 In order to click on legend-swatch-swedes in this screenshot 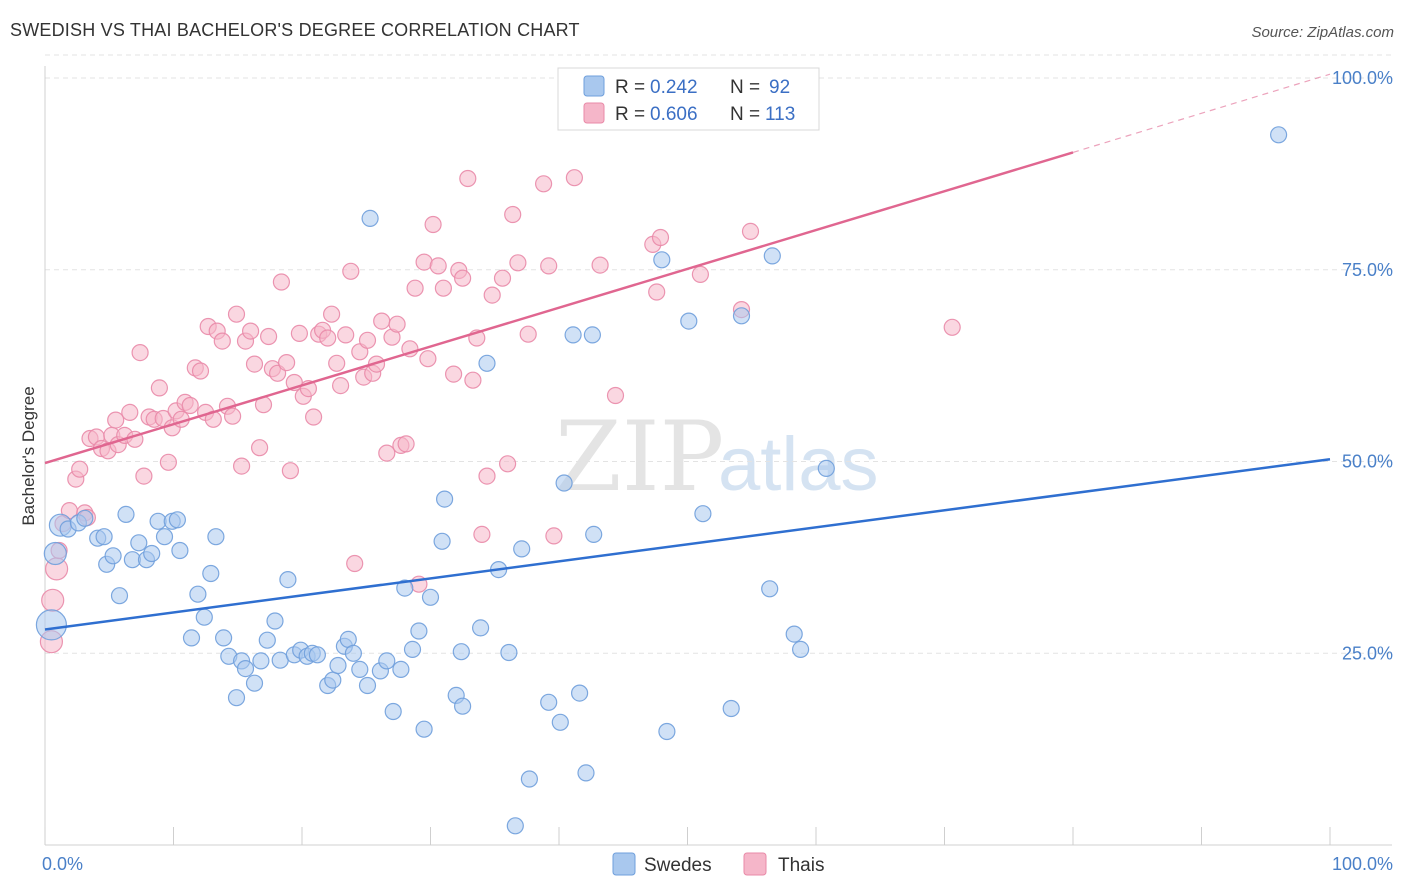, I will do `click(594, 86)`.